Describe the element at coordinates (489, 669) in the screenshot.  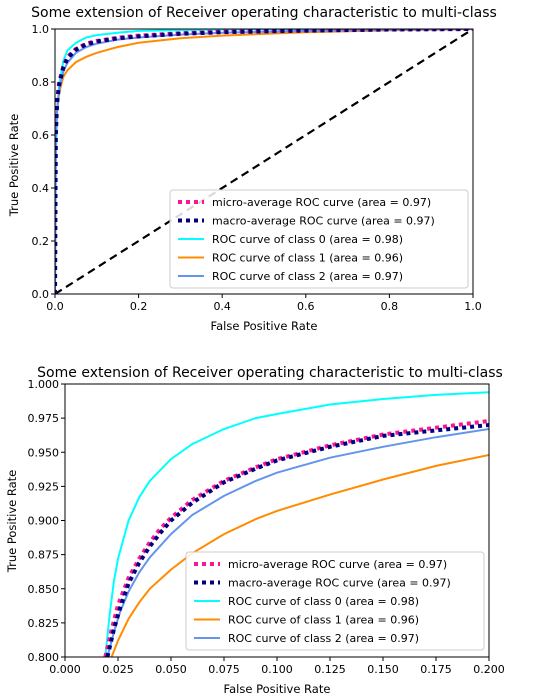
I see `x-tick-label: 0.200` at that location.